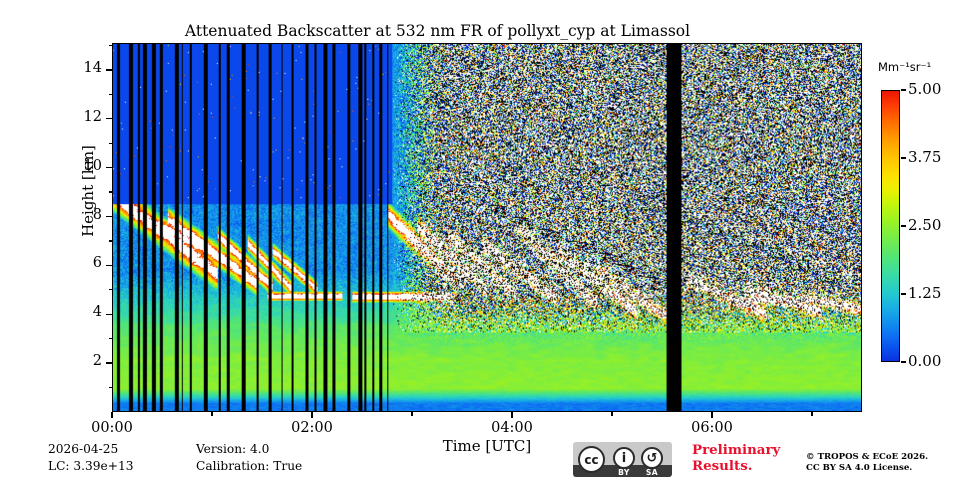 Image resolution: width=960 pixels, height=480 pixels. Describe the element at coordinates (624, 472) in the screenshot. I see `badge-by-caption: BY` at that location.